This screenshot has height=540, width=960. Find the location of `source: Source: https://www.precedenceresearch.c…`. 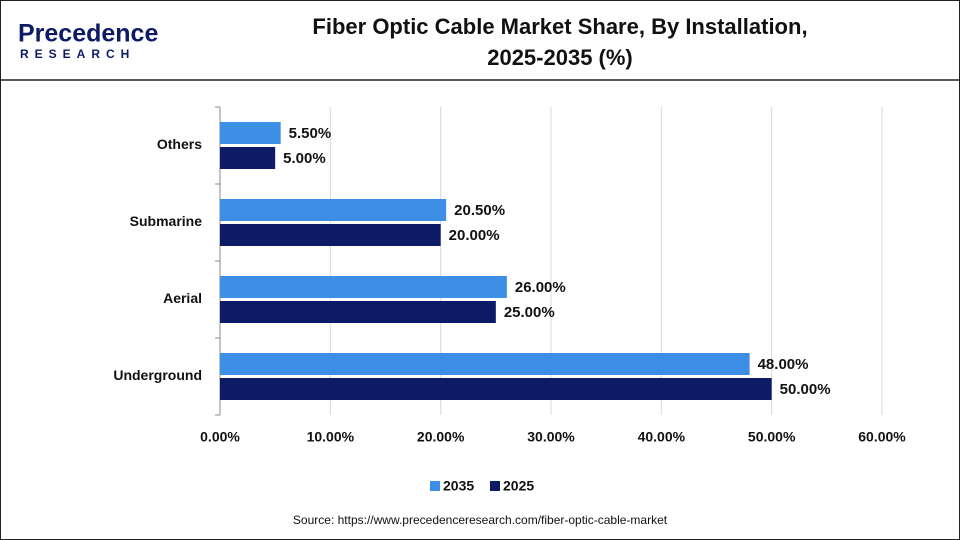

source: Source: https://www.precedenceresearch.c… is located at coordinates (480, 520).